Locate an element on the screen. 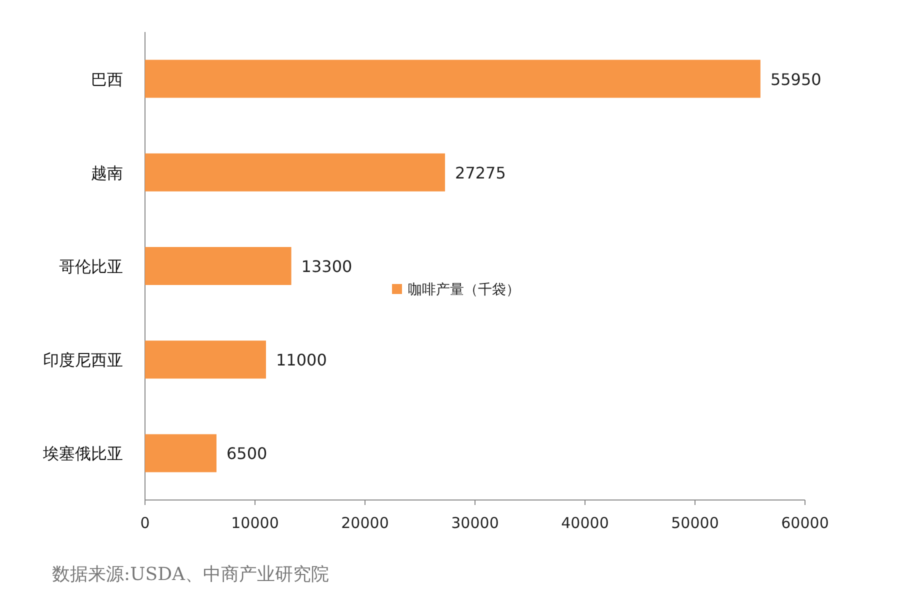 The image size is (907, 611). y-tick-label: 哥伦比亚 is located at coordinates (91, 266).